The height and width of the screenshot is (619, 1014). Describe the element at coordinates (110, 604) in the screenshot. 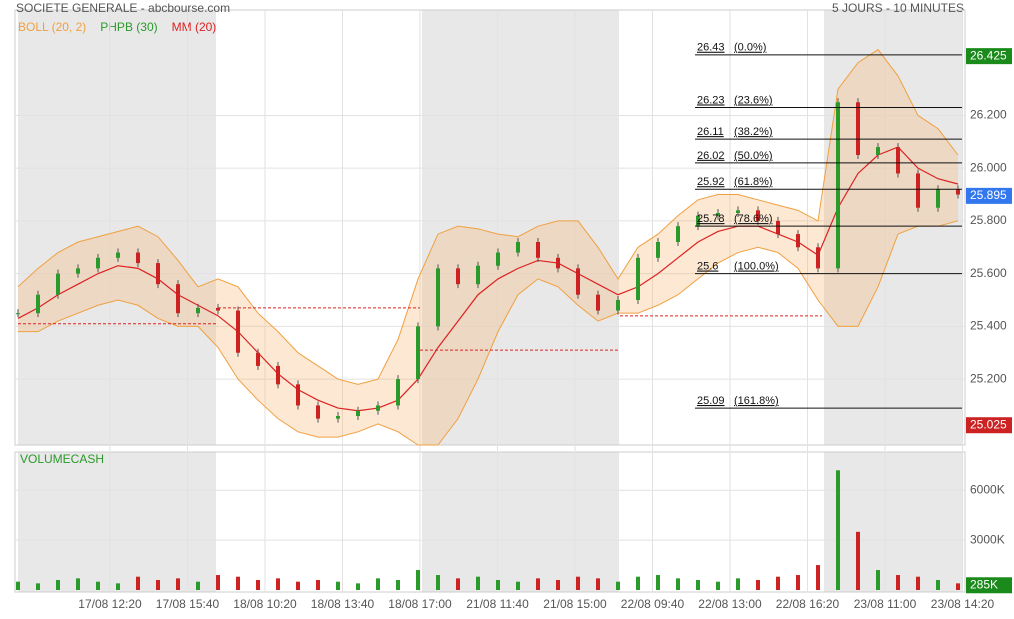

I see `x-tick-label: 17/08 12:20` at that location.